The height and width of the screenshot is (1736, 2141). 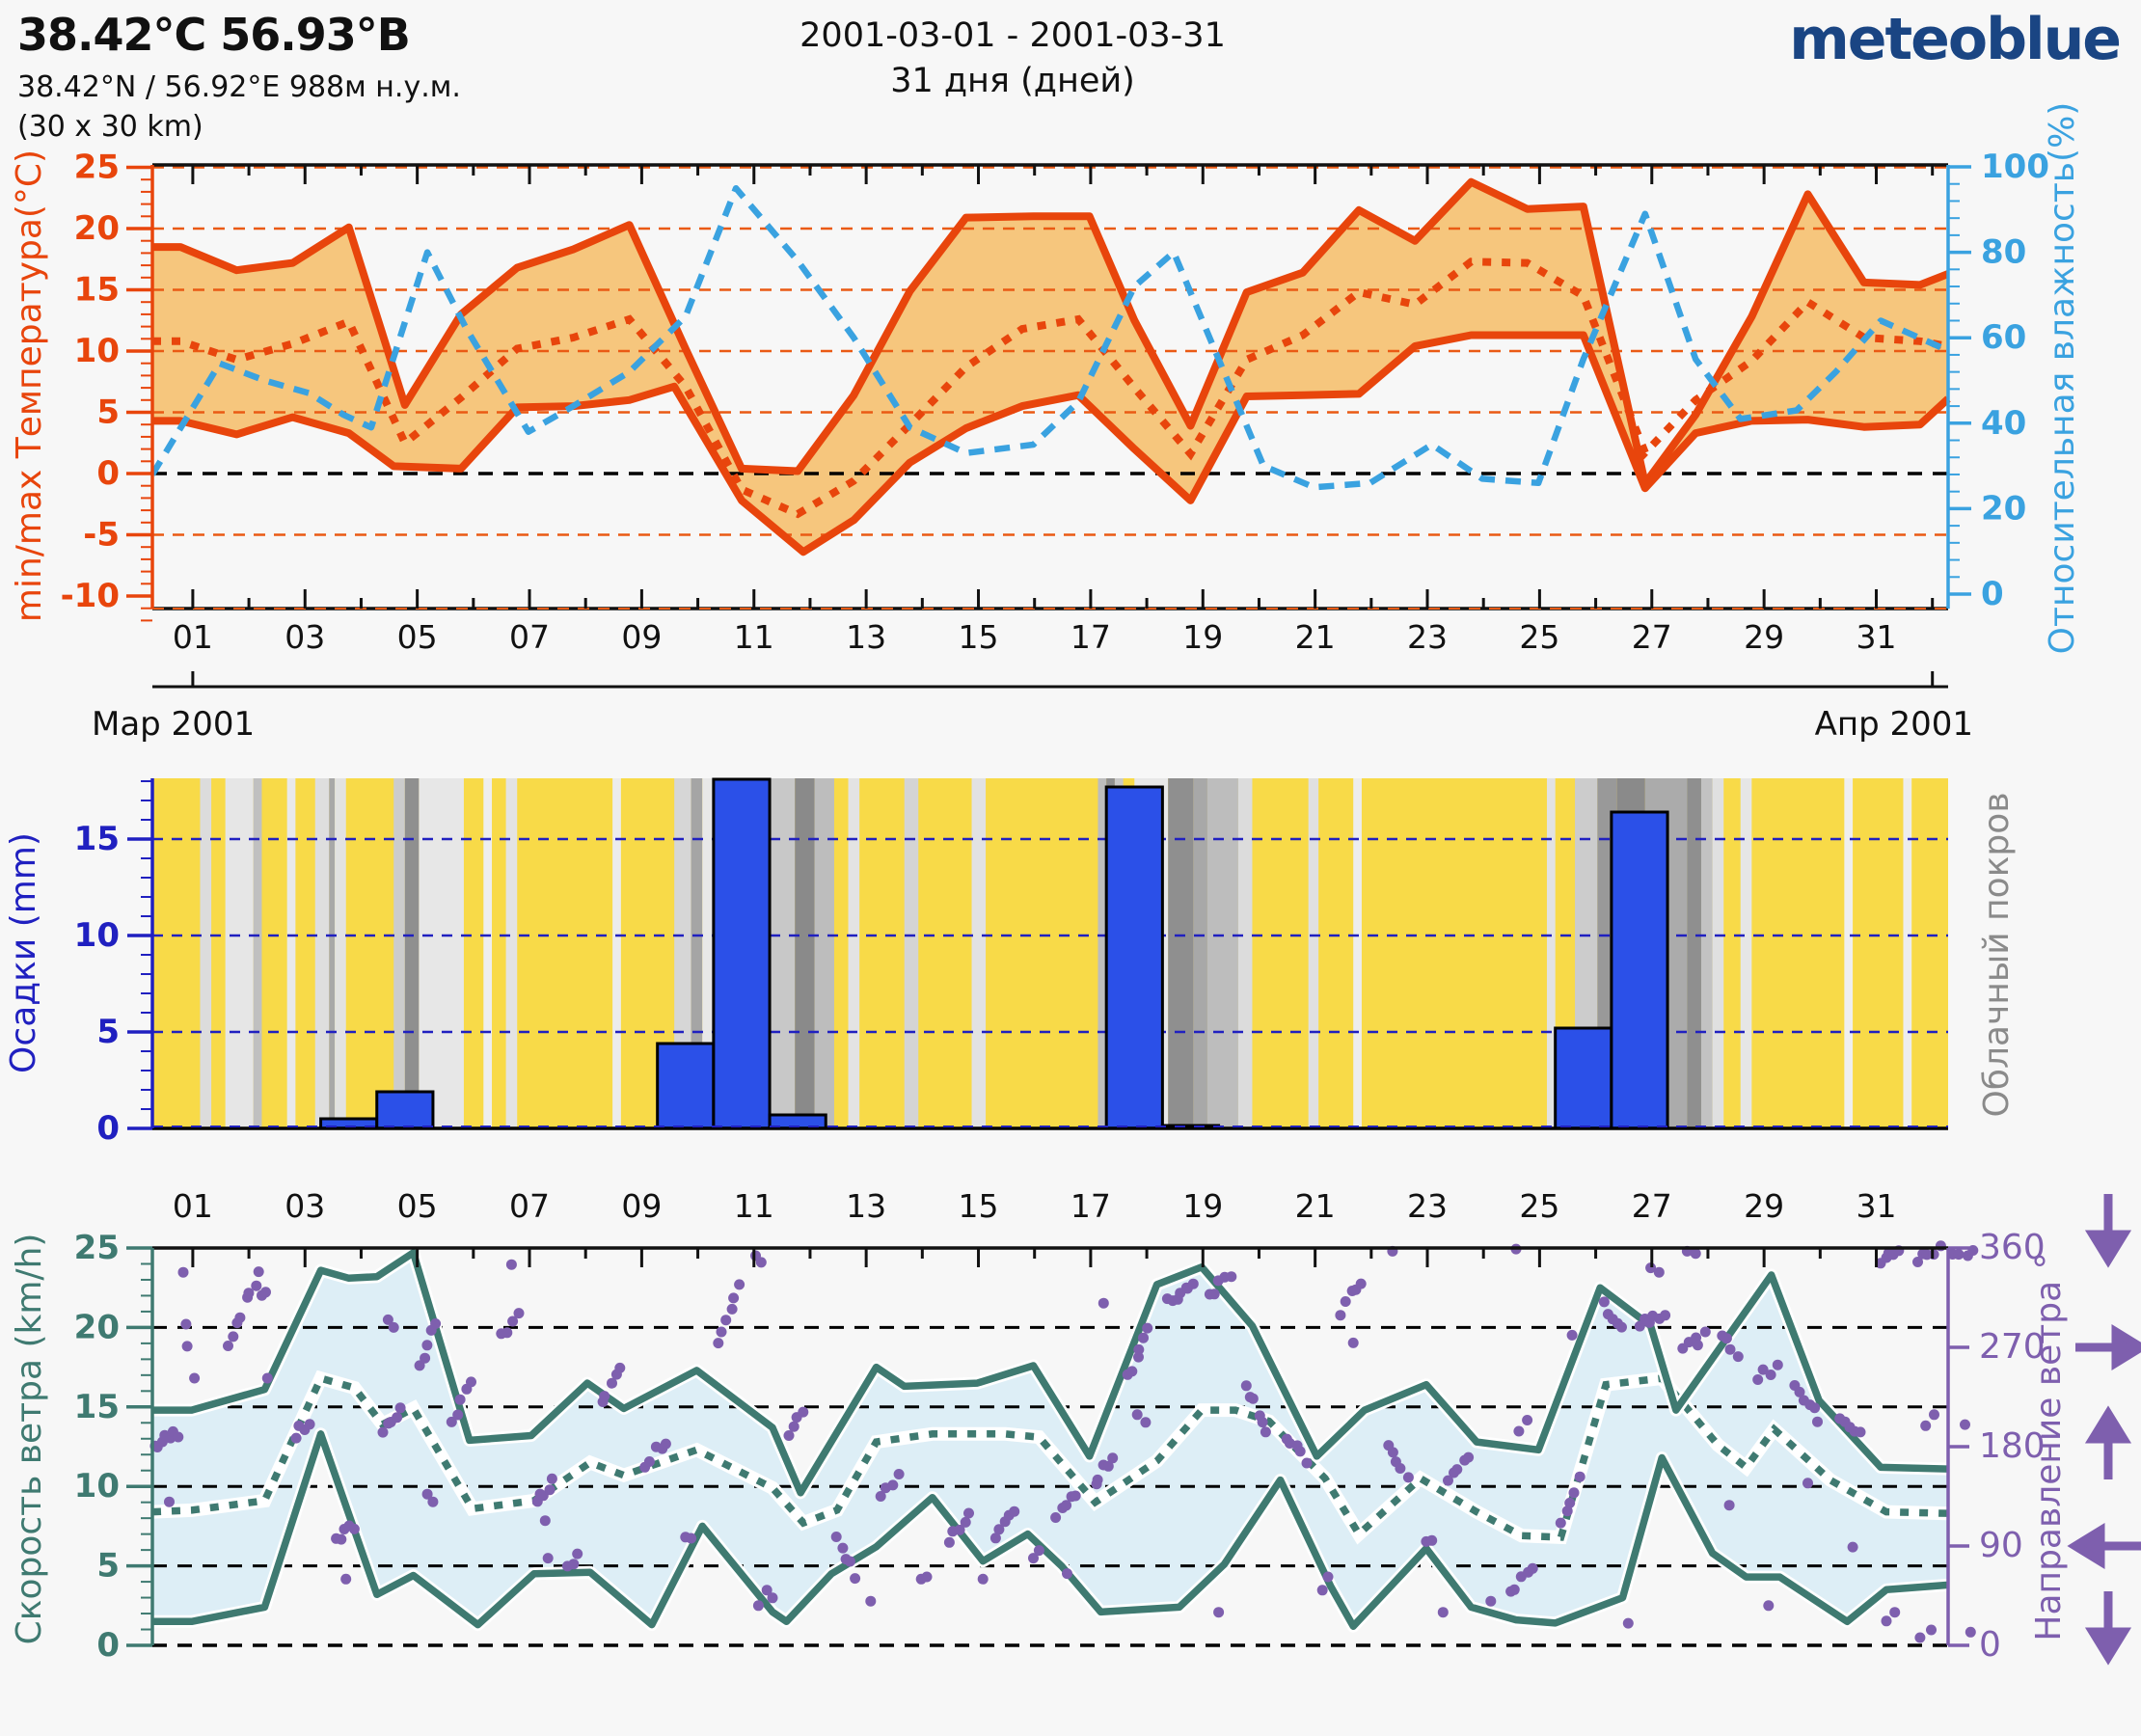 What do you see at coordinates (1050, 1530) in the screenshot?
I see `wind-min-line` at bounding box center [1050, 1530].